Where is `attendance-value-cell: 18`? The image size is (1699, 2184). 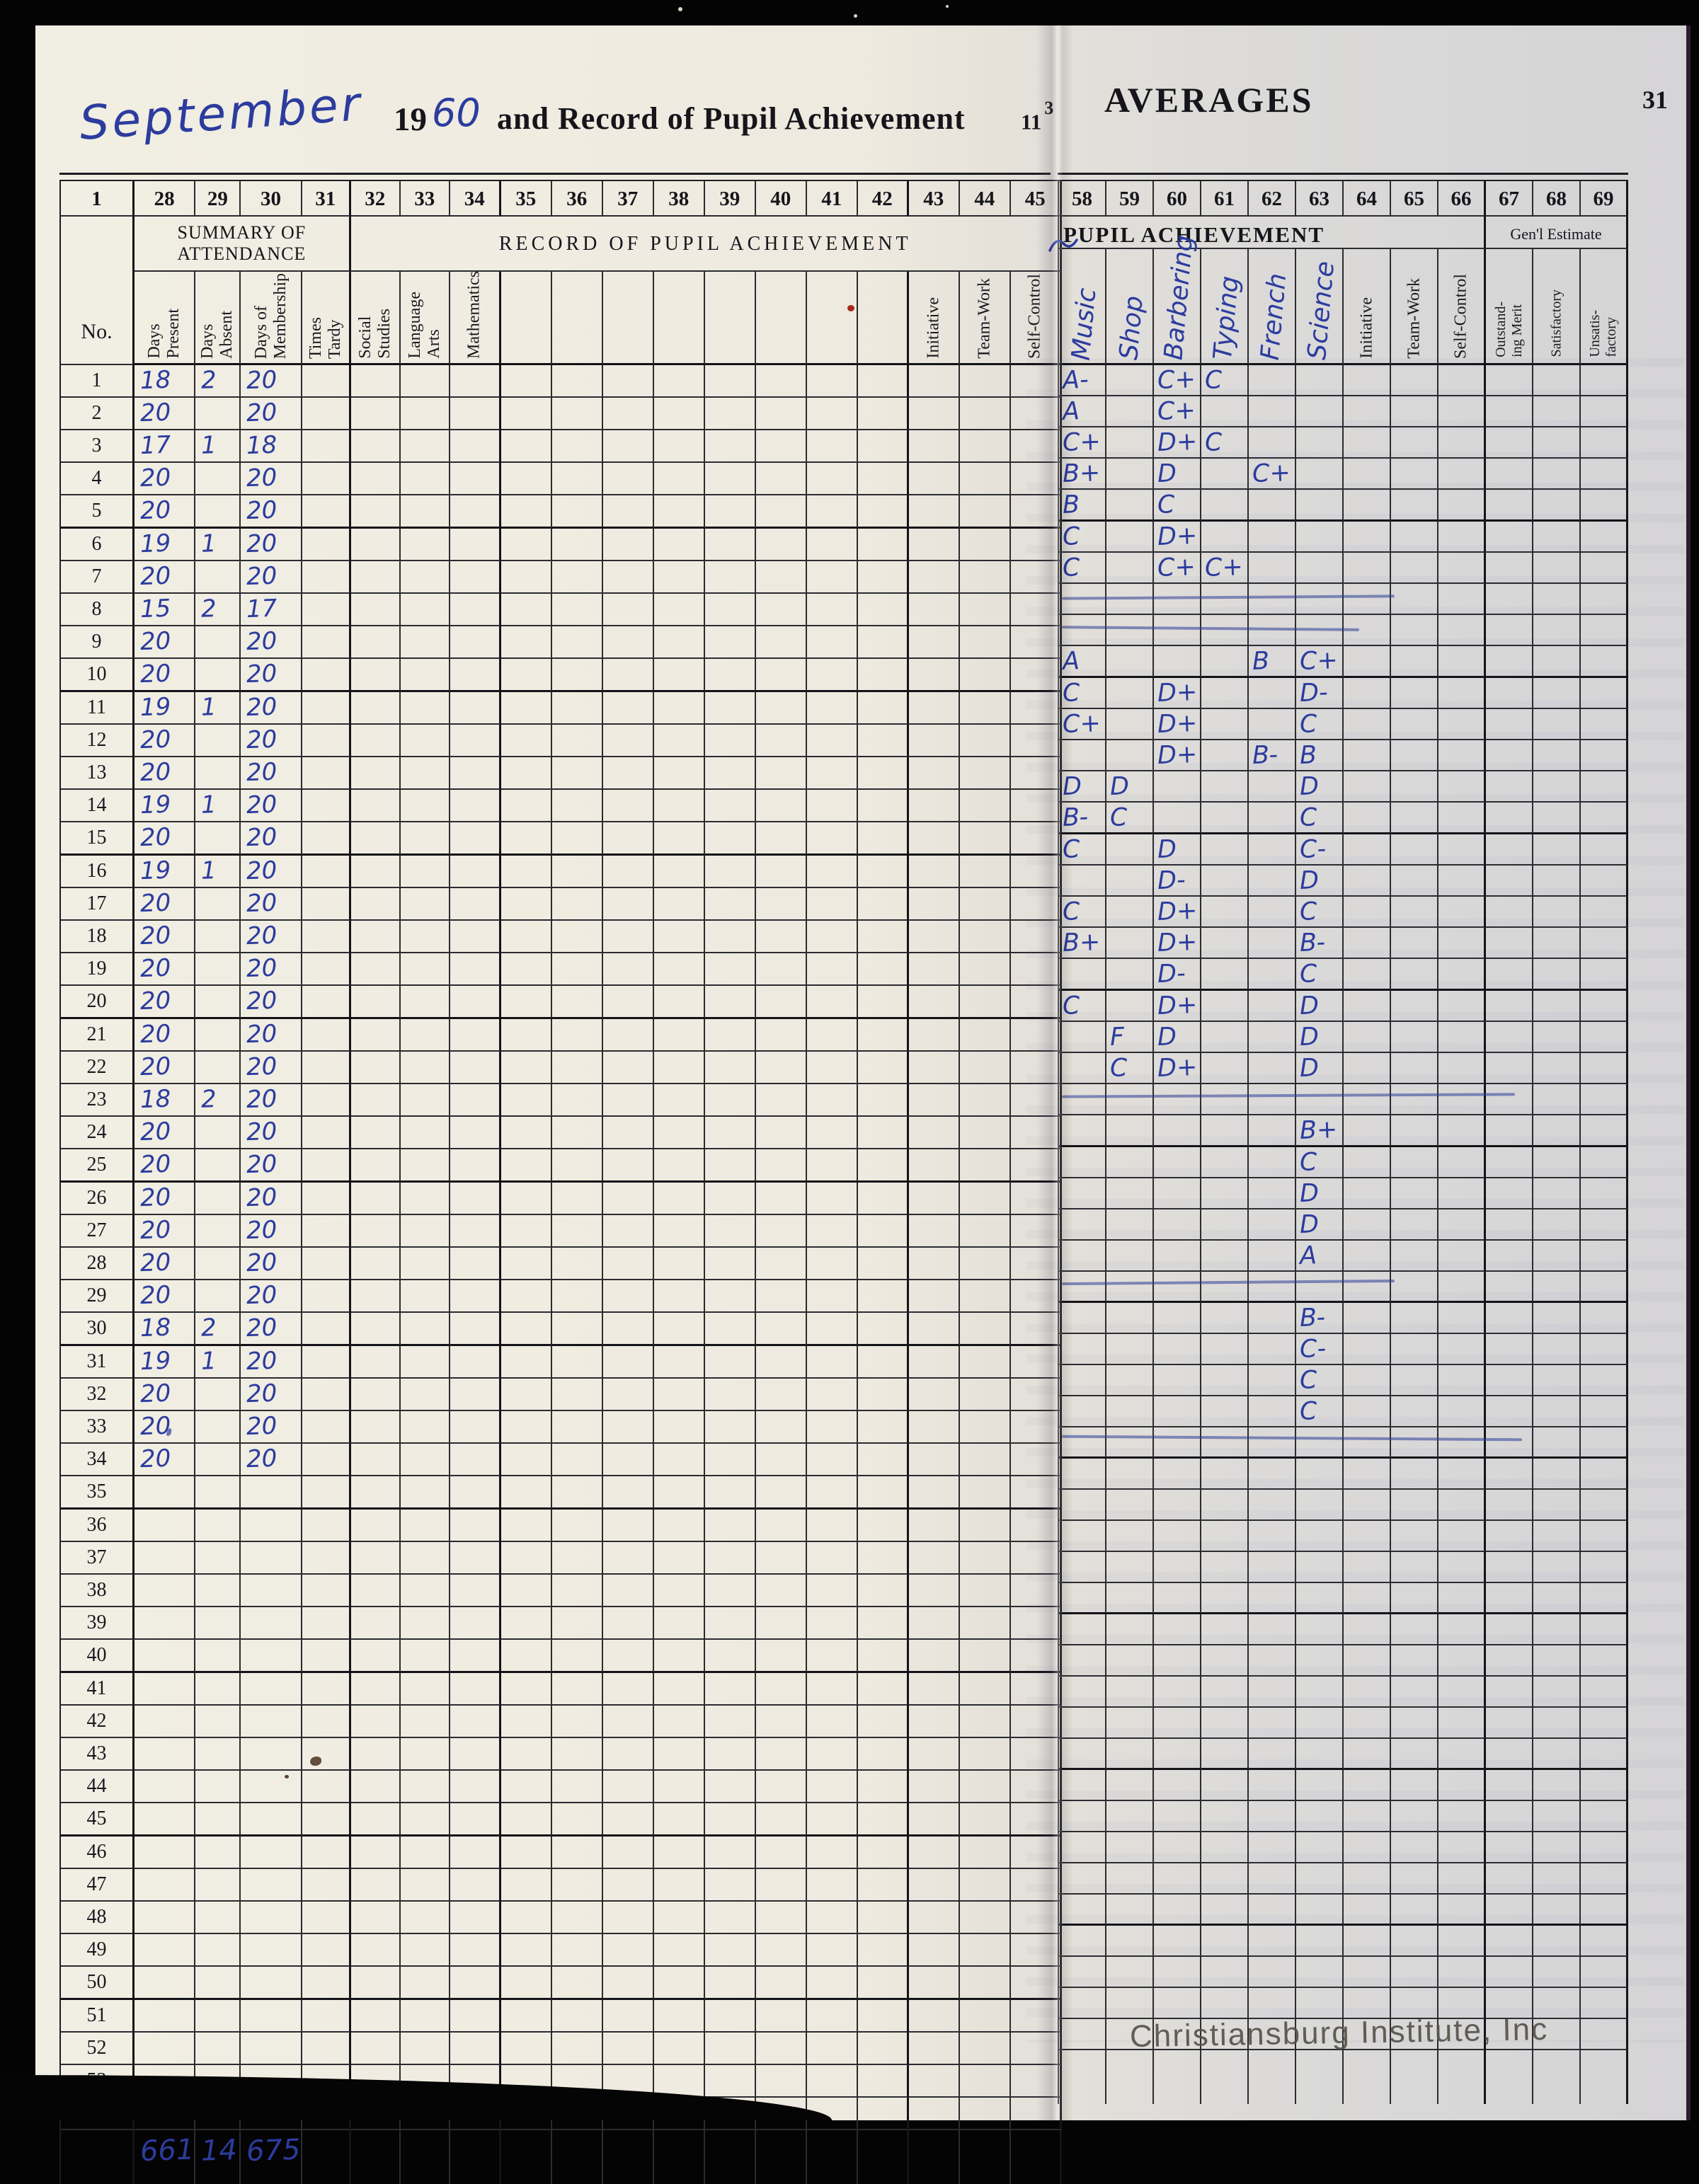 attendance-value-cell: 18 is located at coordinates (271, 446).